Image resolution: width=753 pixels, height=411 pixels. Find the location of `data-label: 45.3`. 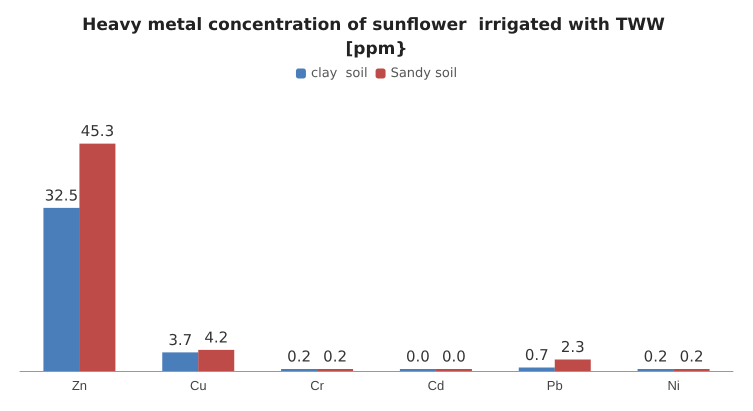

data-label: 45.3 is located at coordinates (97, 131).